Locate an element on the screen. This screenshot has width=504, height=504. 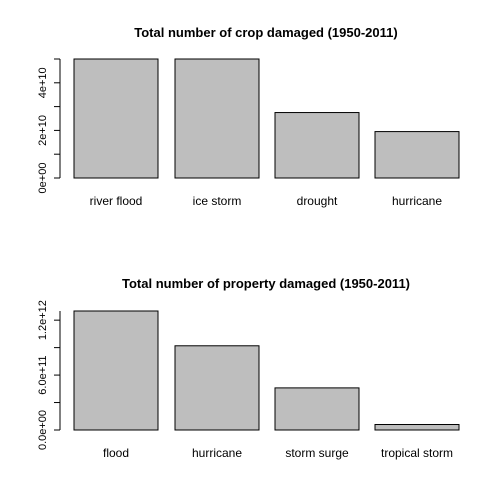
y-tick-label: 6.0e+11 is located at coordinates (43, 374).